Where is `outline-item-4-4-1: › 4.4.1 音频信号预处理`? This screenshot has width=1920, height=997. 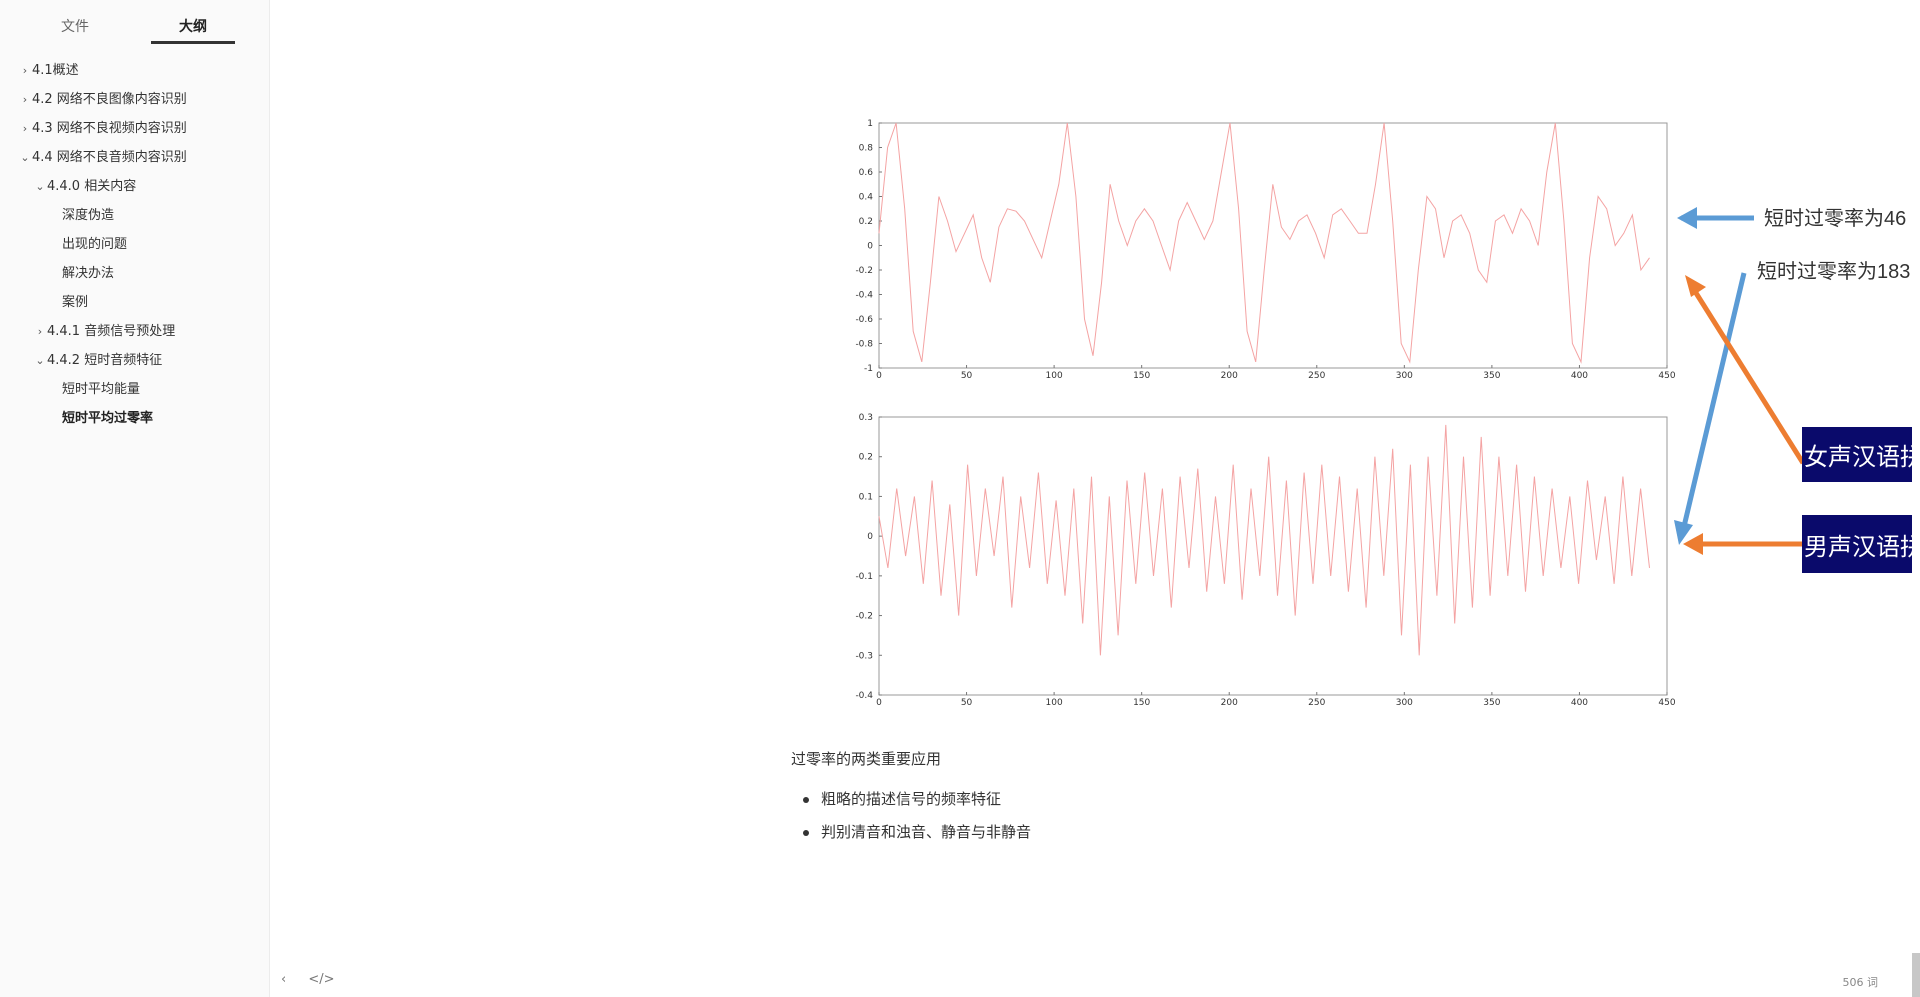 outline-item-4-4-1: › 4.4.1 音频信号预处理 is located at coordinates (104, 332).